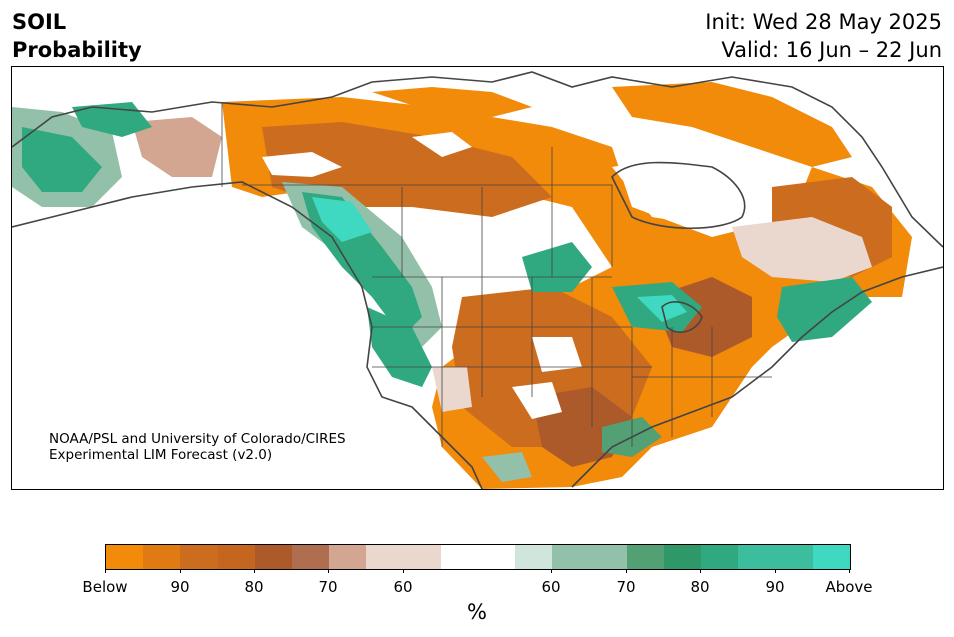  What do you see at coordinates (77, 50) in the screenshot?
I see `title-quantity: Probability` at bounding box center [77, 50].